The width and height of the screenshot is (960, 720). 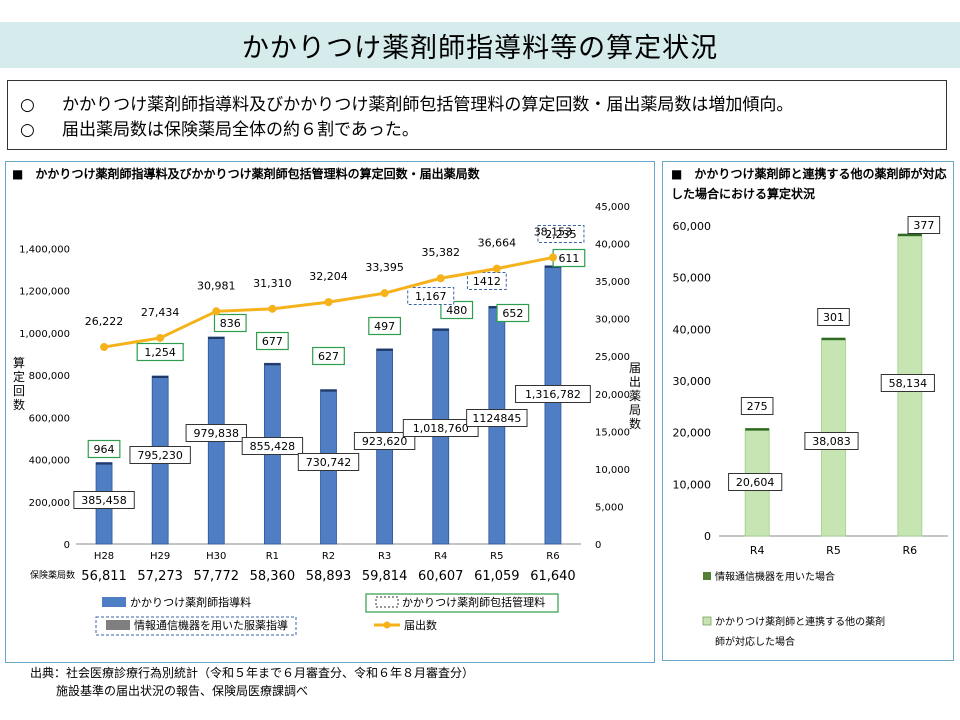 I want to click on bar-value-label: 730,742, so click(x=329, y=462).